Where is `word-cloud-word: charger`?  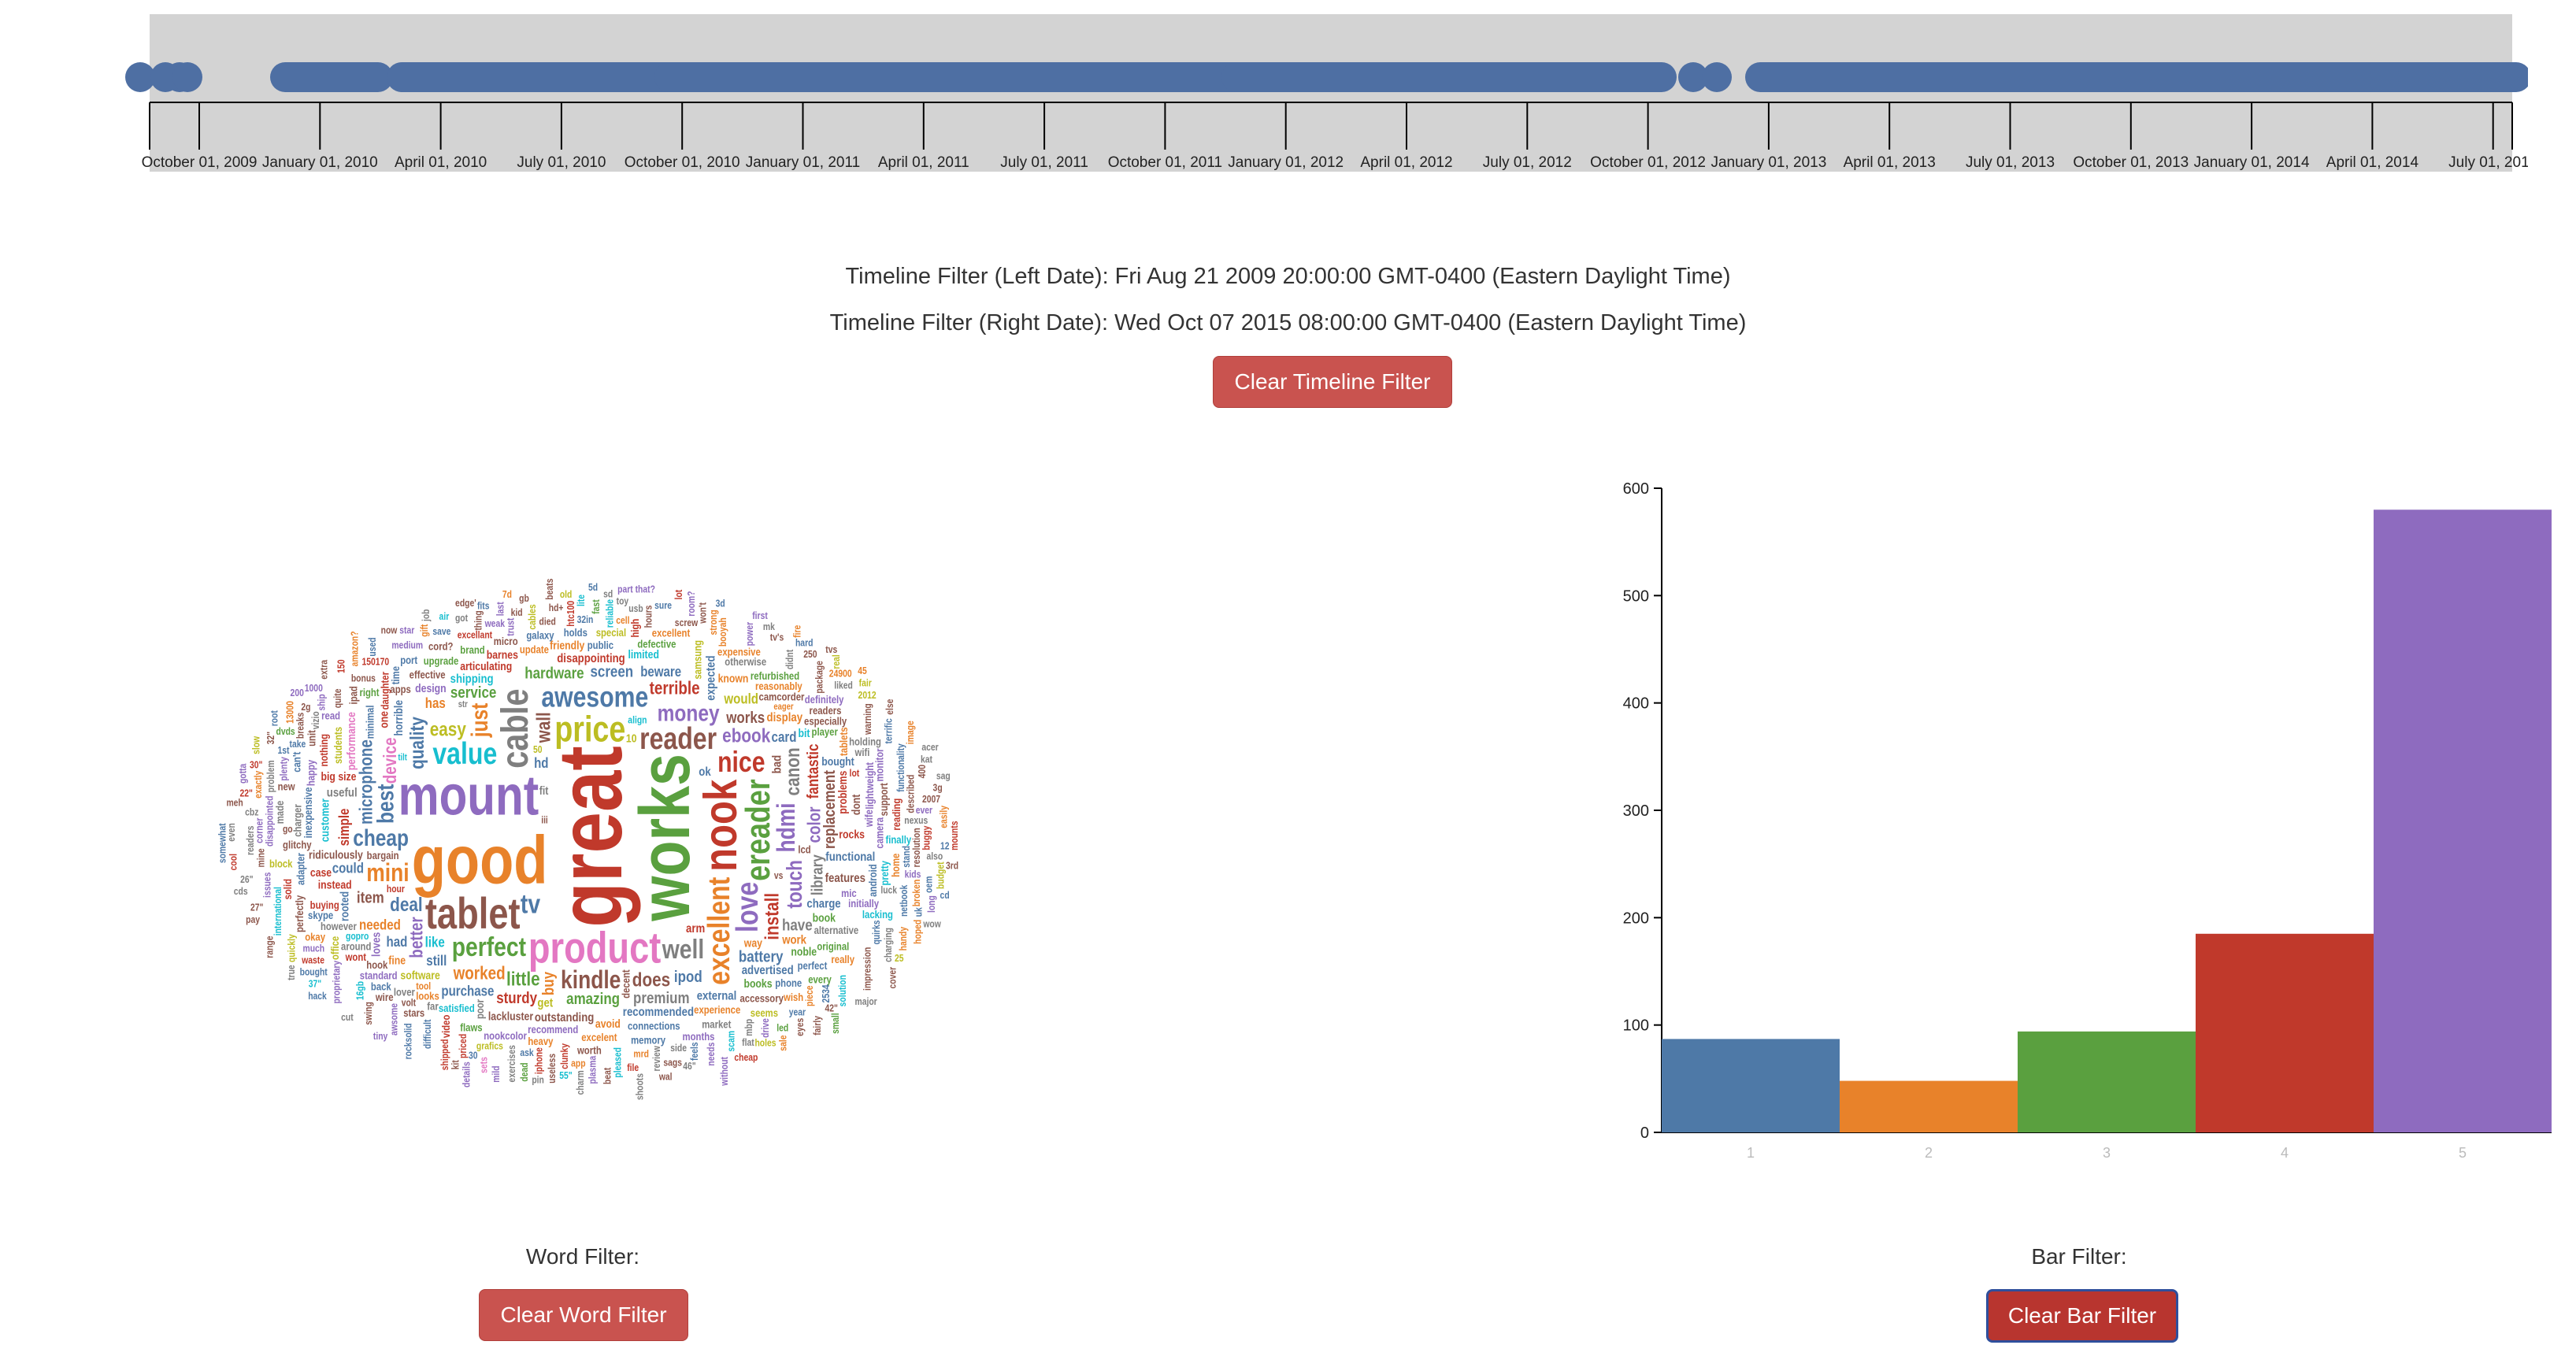 word-cloud-word: charger is located at coordinates (298, 821).